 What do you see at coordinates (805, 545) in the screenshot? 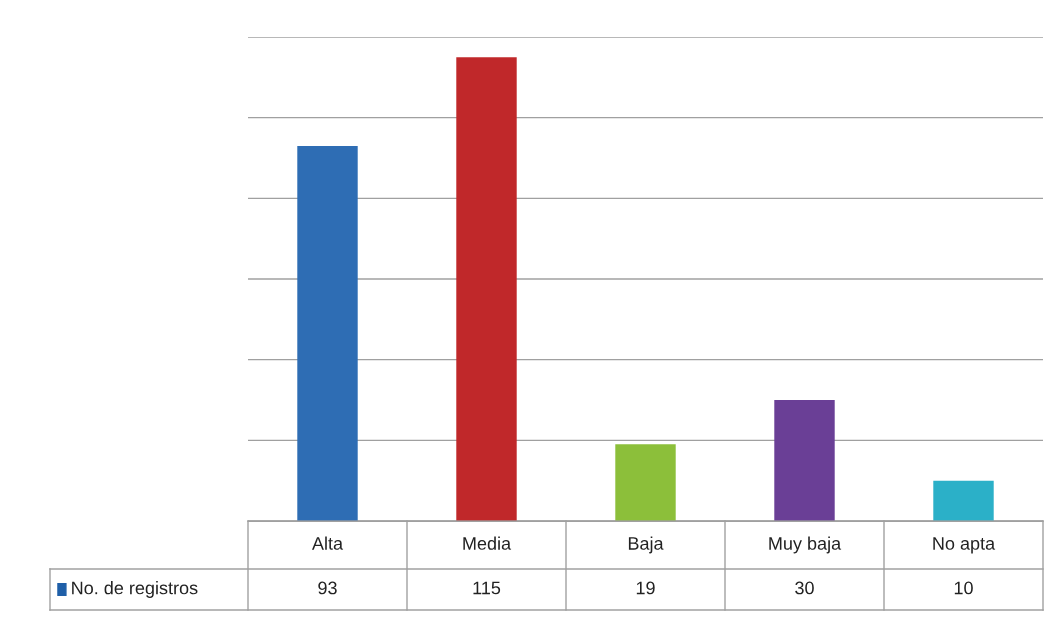
I see `x-tick-label: Muy baja` at bounding box center [805, 545].